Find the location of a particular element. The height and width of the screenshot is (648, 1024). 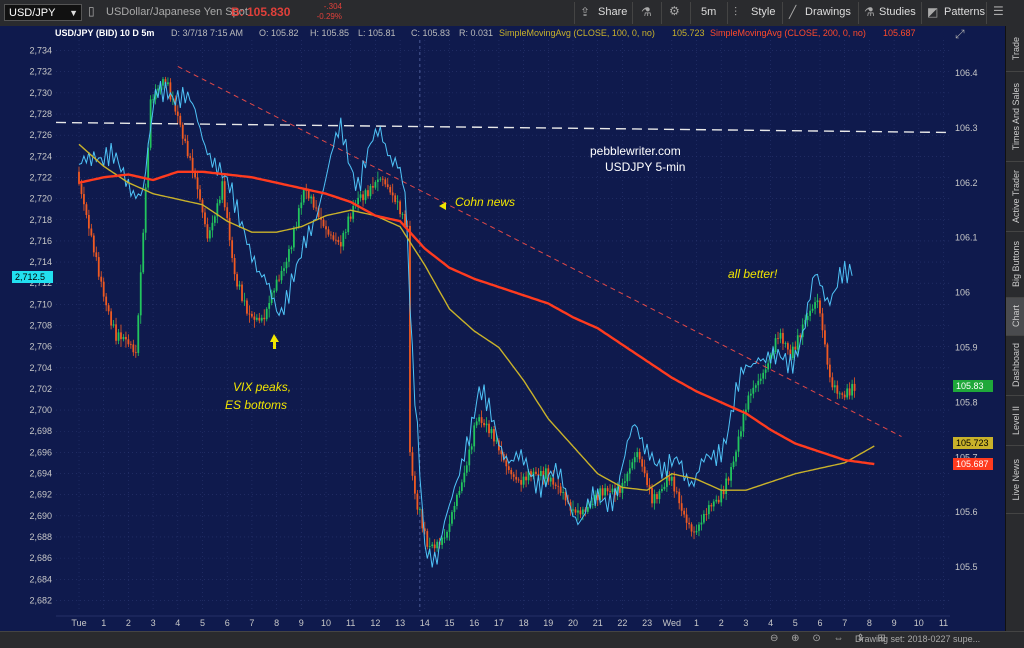

legend-bg is located at coordinates (477, 32).